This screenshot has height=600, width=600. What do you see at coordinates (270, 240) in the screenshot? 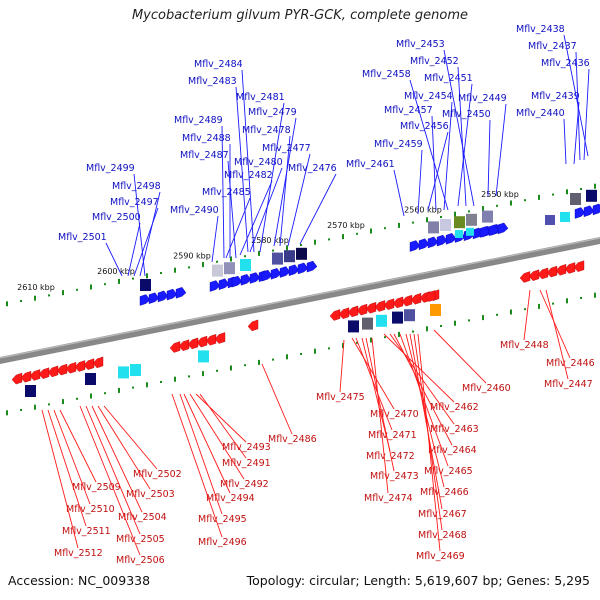
I see `scale-label: 2580 kbp` at bounding box center [270, 240].